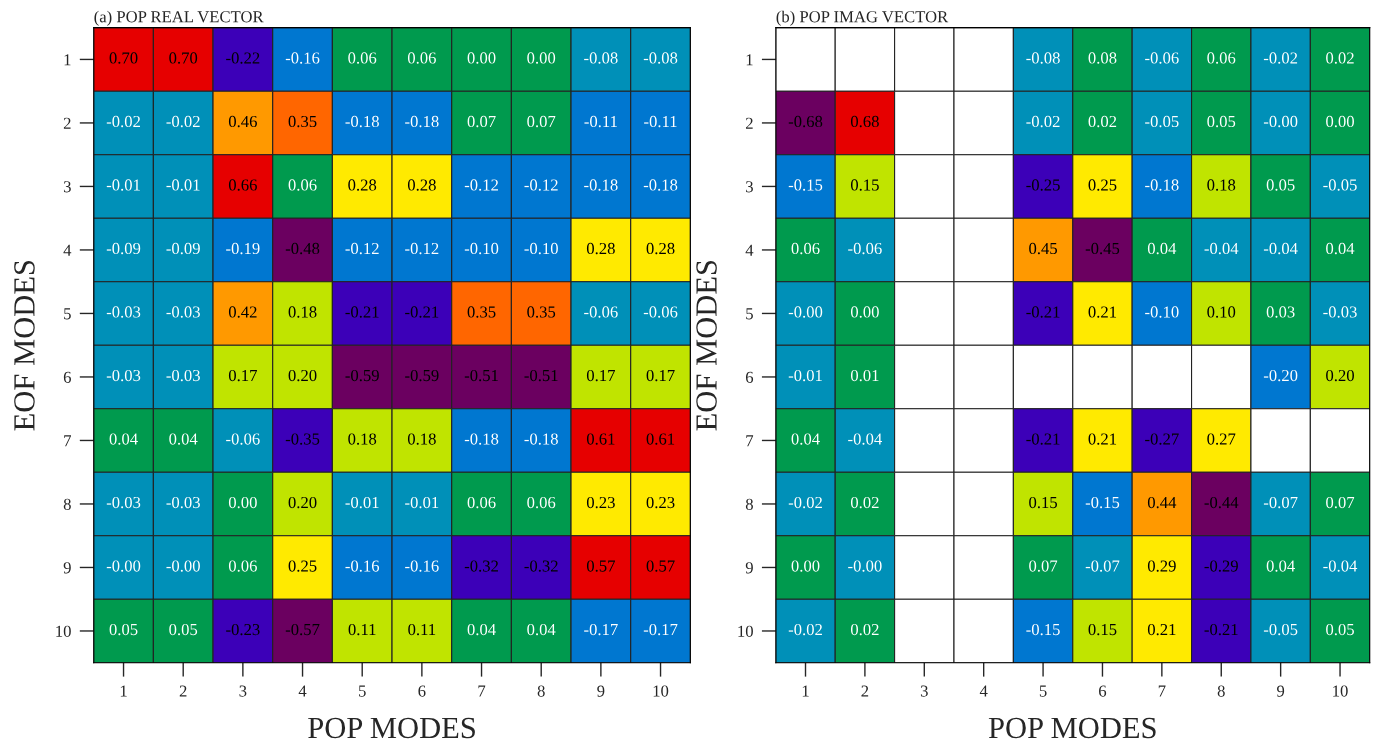 This screenshot has width=1378, height=748. I want to click on data-label: 0.15, so click(1102, 629).